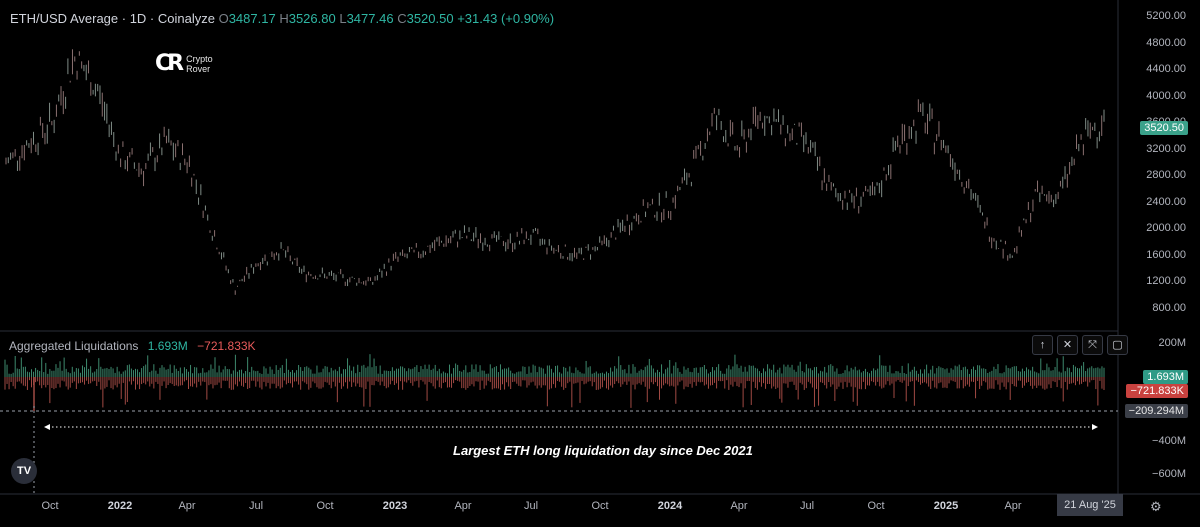 This screenshot has width=1200, height=527. I want to click on long-liq-value: 1.693M, so click(167, 346).